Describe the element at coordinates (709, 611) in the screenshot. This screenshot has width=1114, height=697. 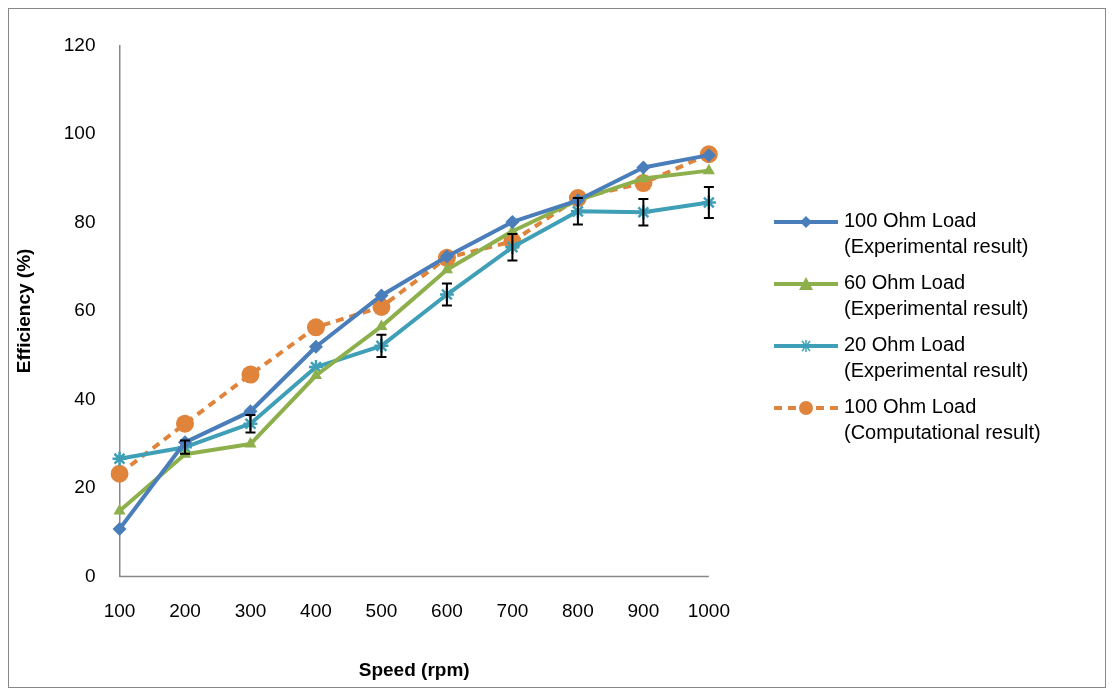
I see `x-tick-label: 1000` at that location.